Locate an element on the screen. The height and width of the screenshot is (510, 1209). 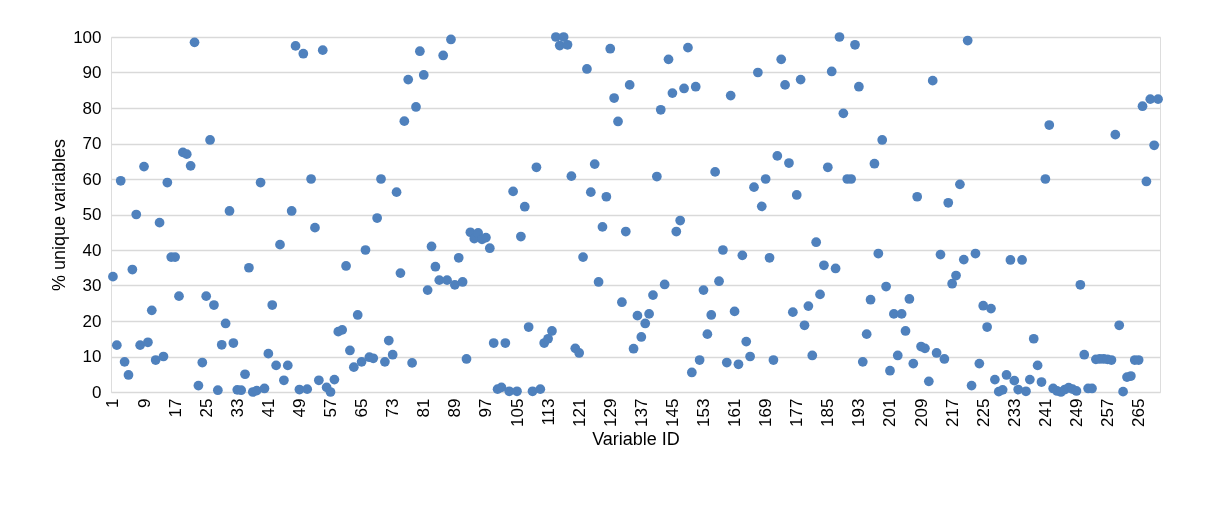
x-tick-label: 17 is located at coordinates (175, 408).